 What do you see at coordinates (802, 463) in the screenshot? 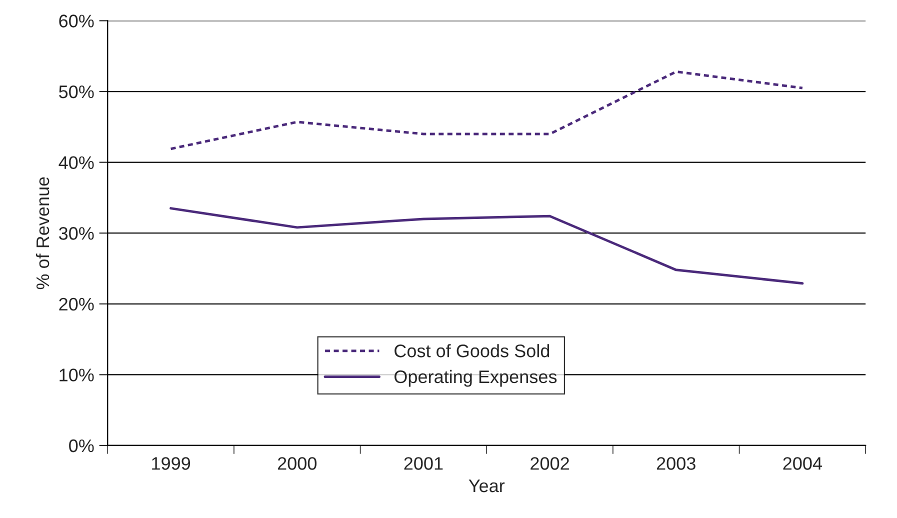
I see `x-tick-label: 2004` at bounding box center [802, 463].